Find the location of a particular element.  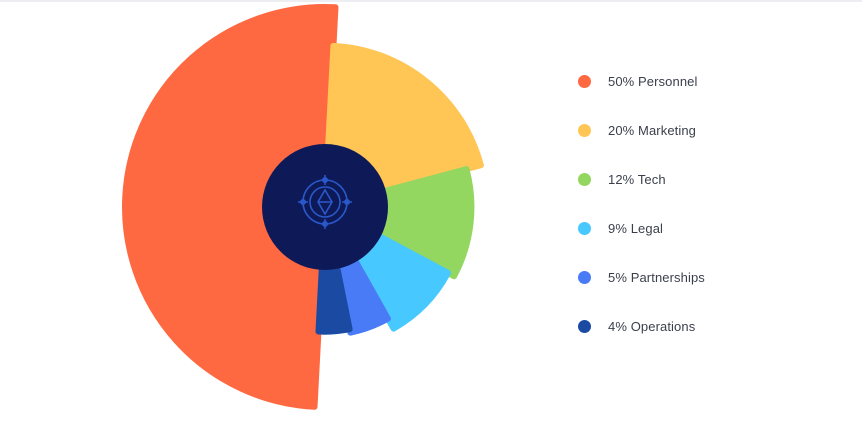

center-disc is located at coordinates (325, 207).